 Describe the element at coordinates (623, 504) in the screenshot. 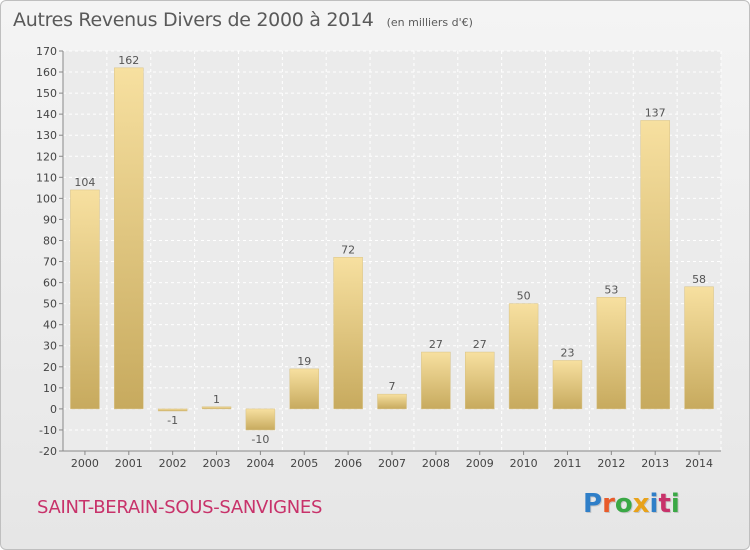

I see `logo-letter: o` at that location.